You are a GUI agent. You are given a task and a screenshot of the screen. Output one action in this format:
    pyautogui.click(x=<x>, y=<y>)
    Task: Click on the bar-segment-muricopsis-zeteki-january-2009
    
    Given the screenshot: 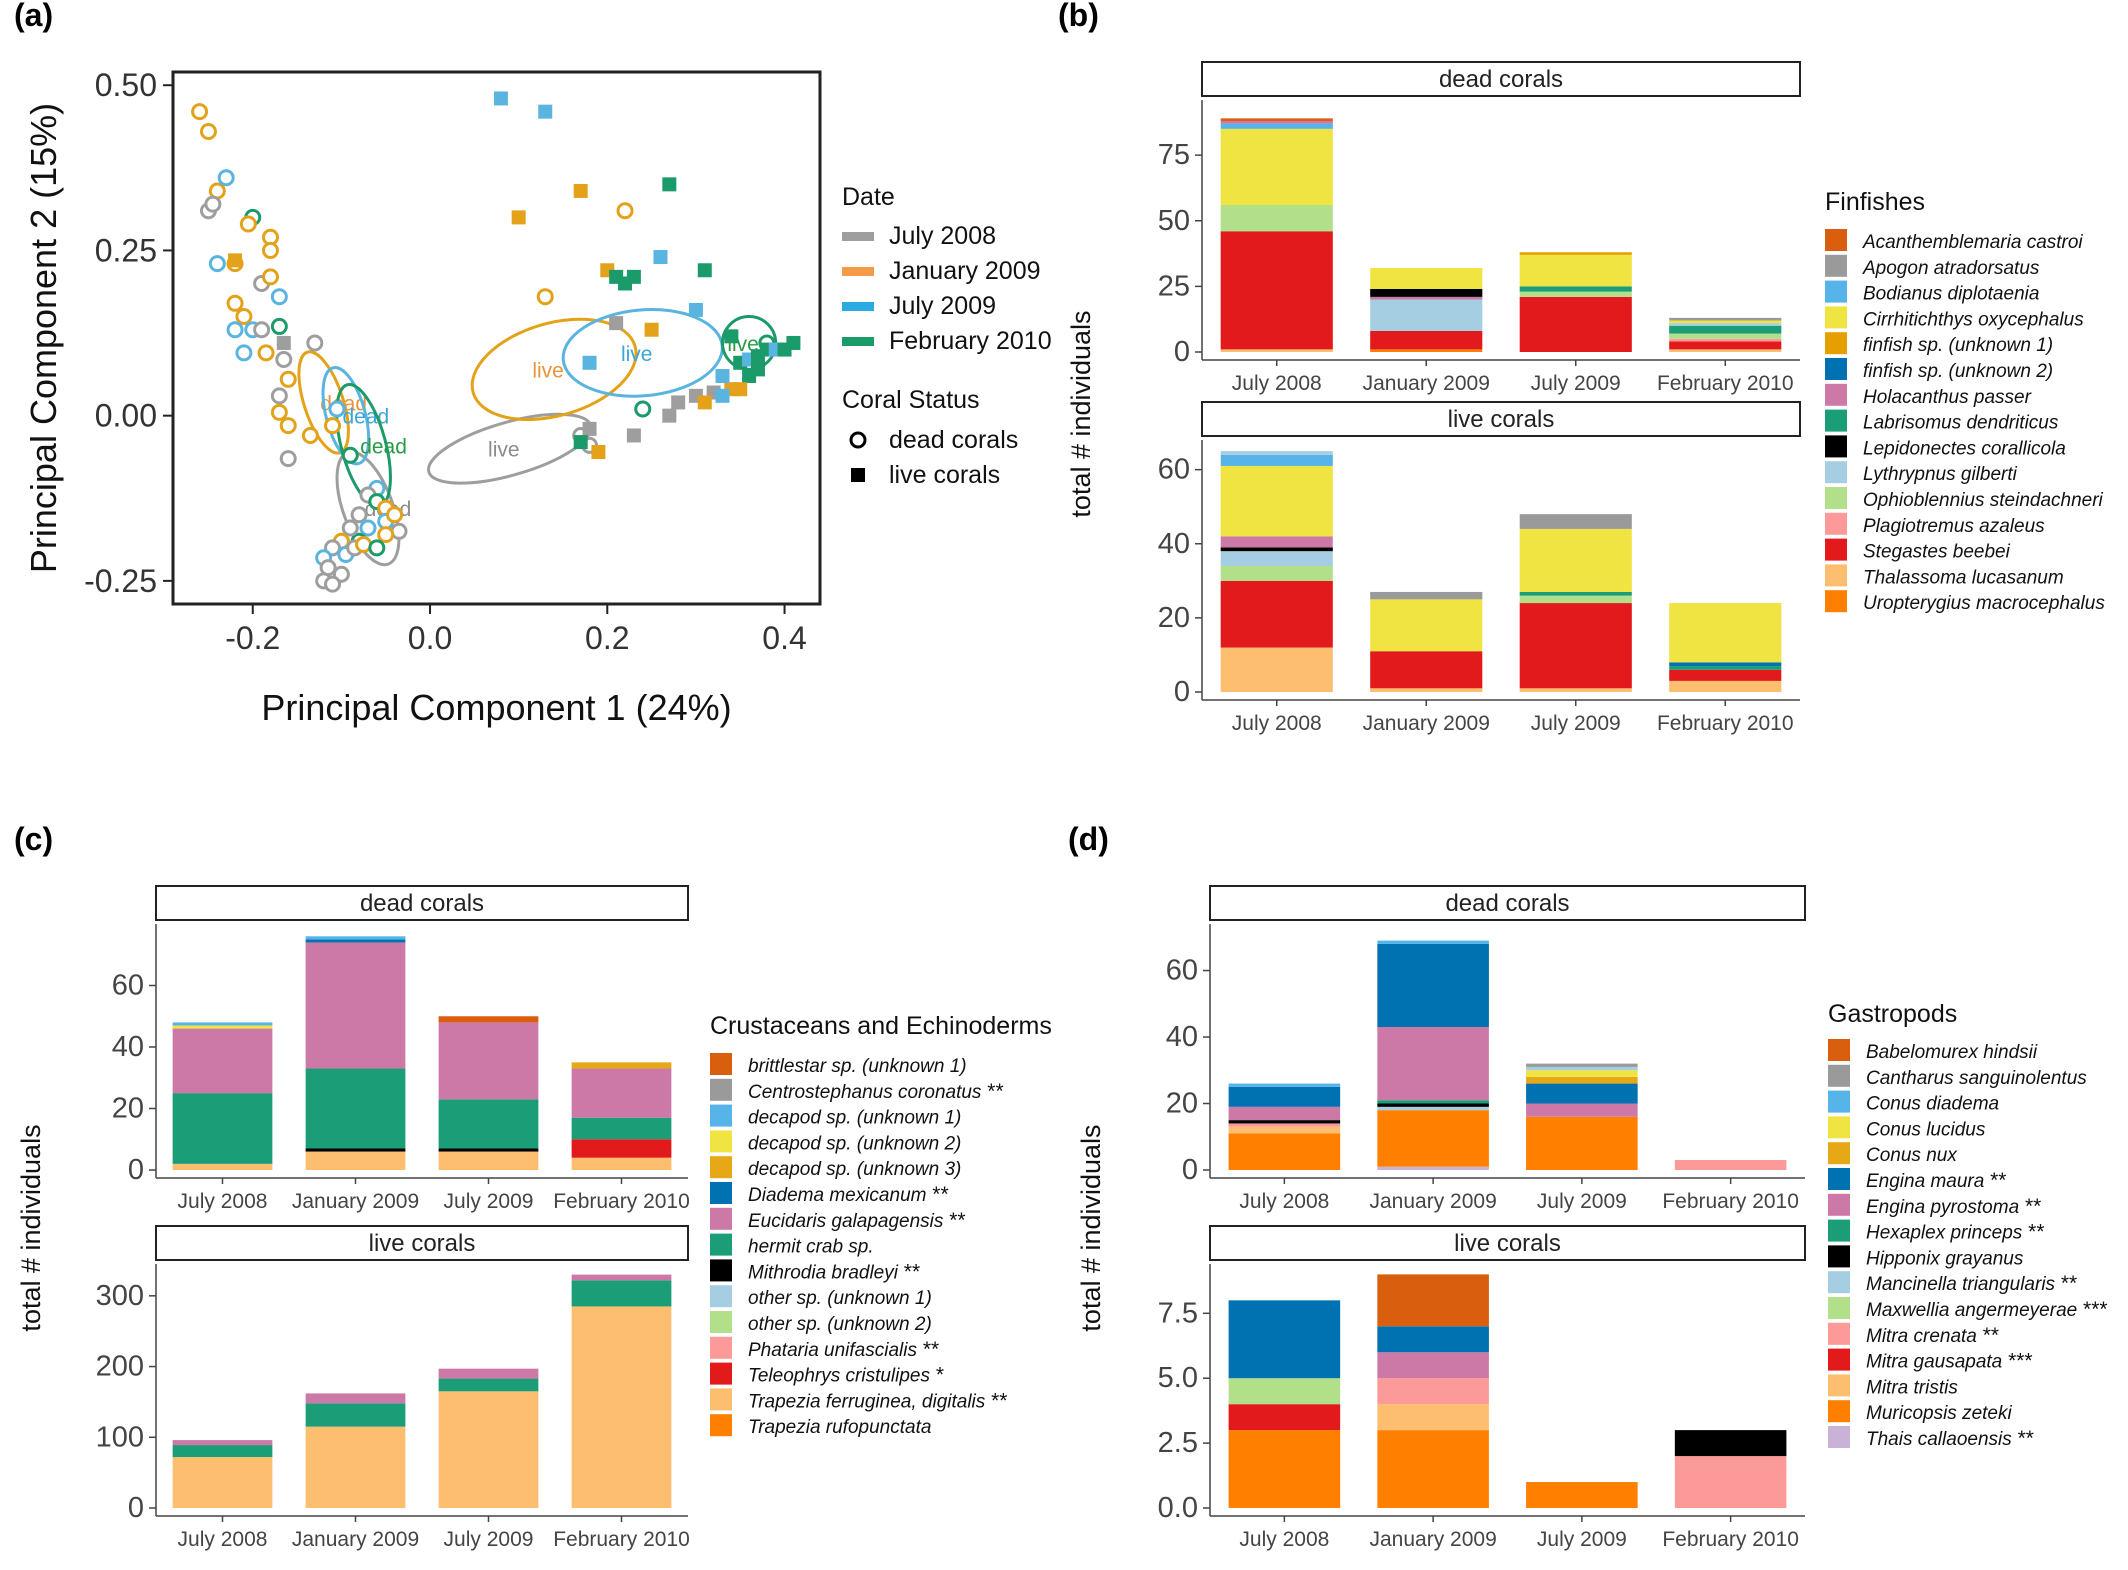 What is the action you would take?
    pyautogui.click(x=1433, y=1469)
    